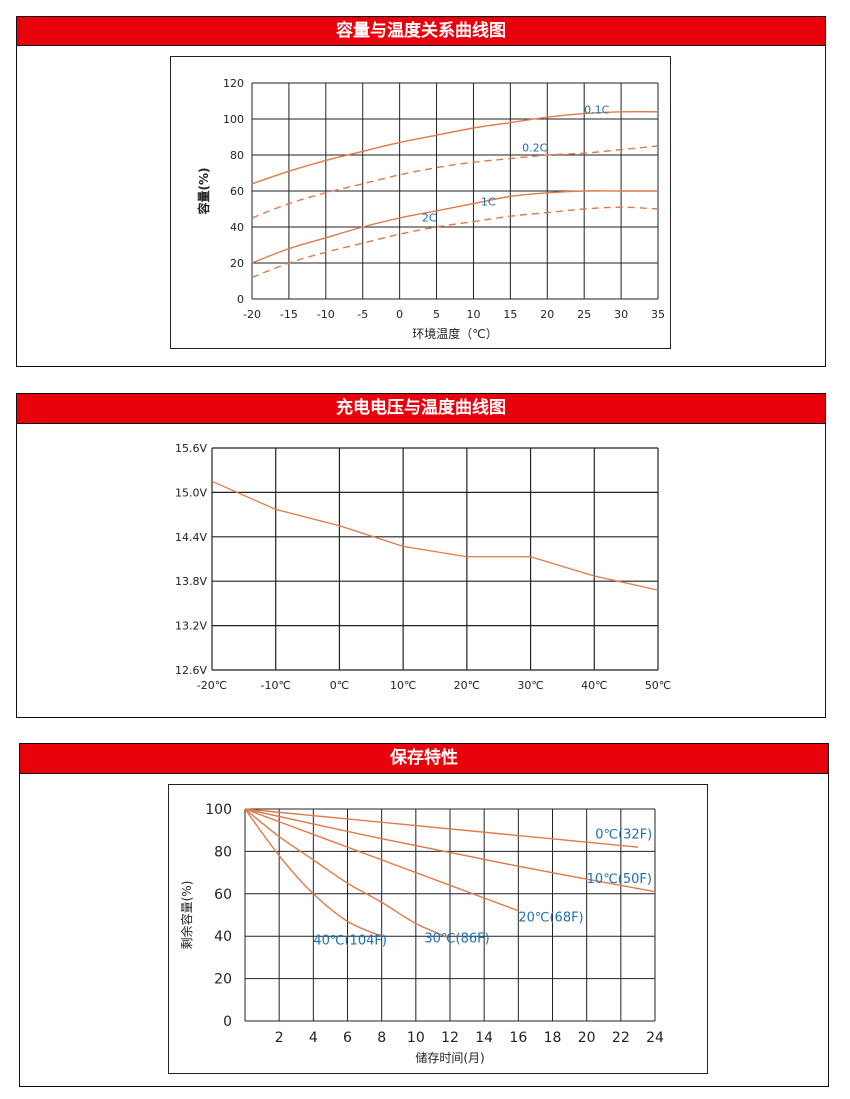 This screenshot has height=1099, width=850. I want to click on x-tick-label-25: 25, so click(584, 314).